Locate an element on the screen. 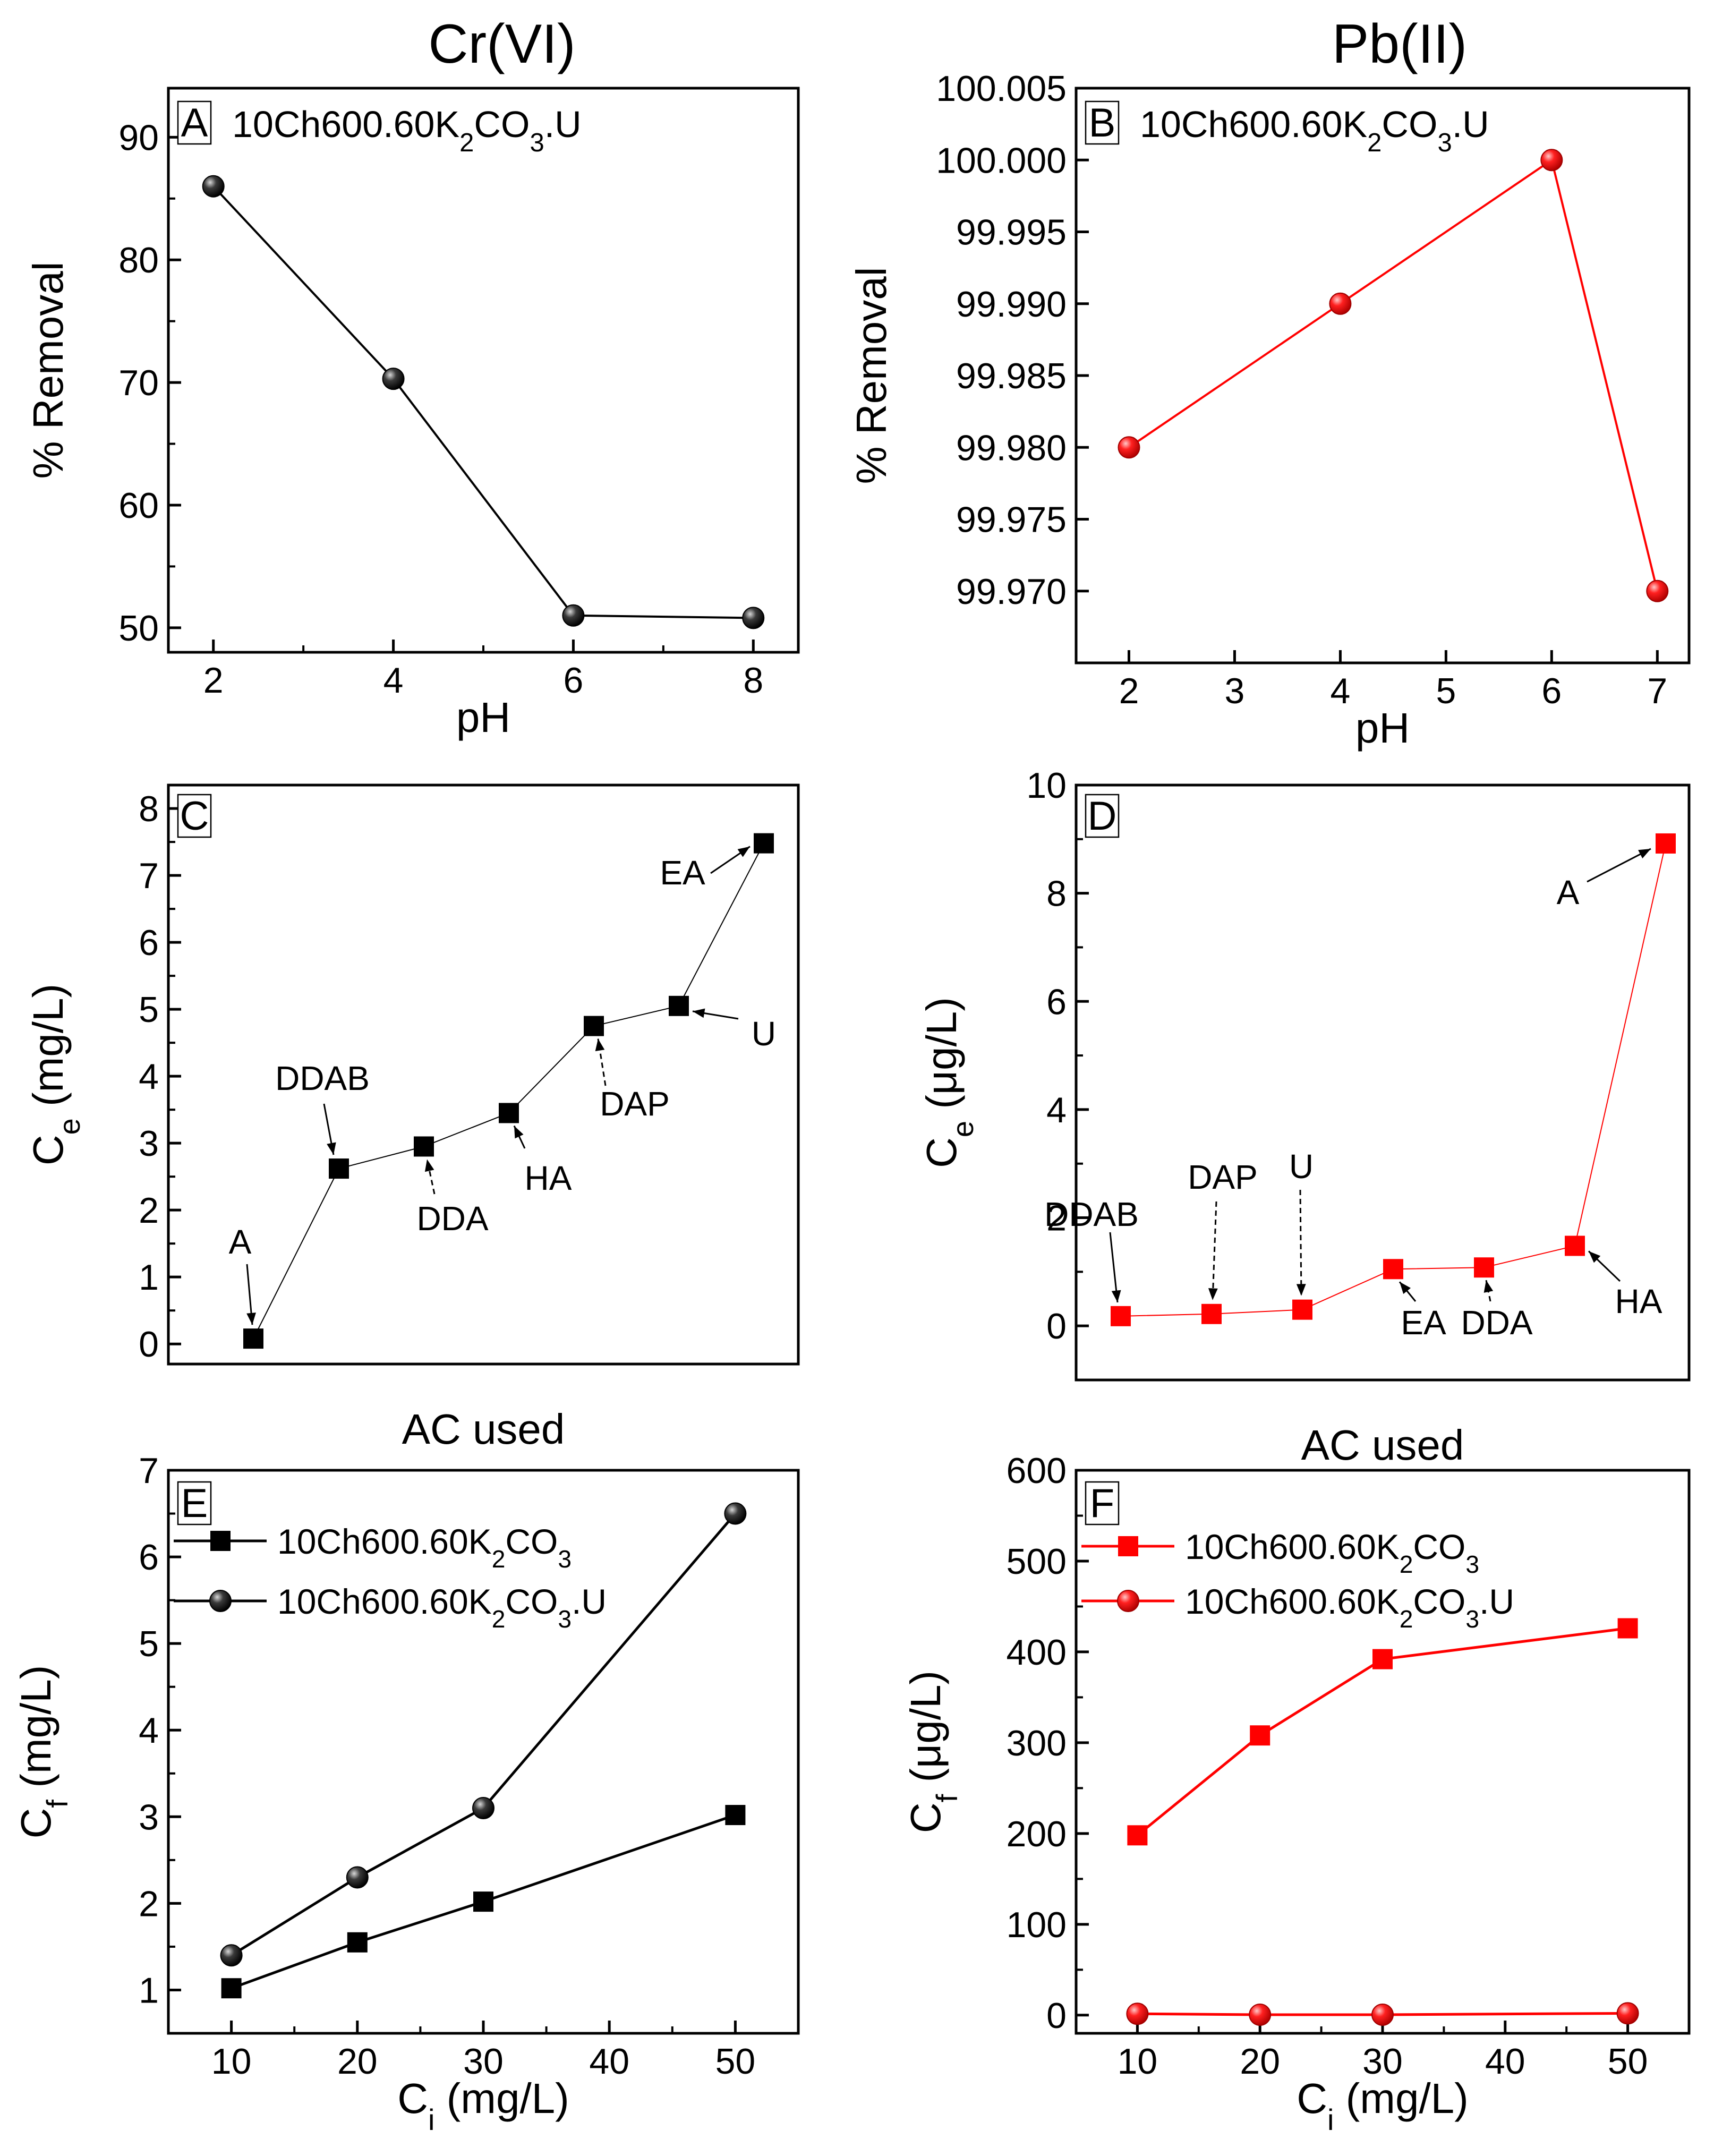  x-tick-label: 10 is located at coordinates (1138, 2061).